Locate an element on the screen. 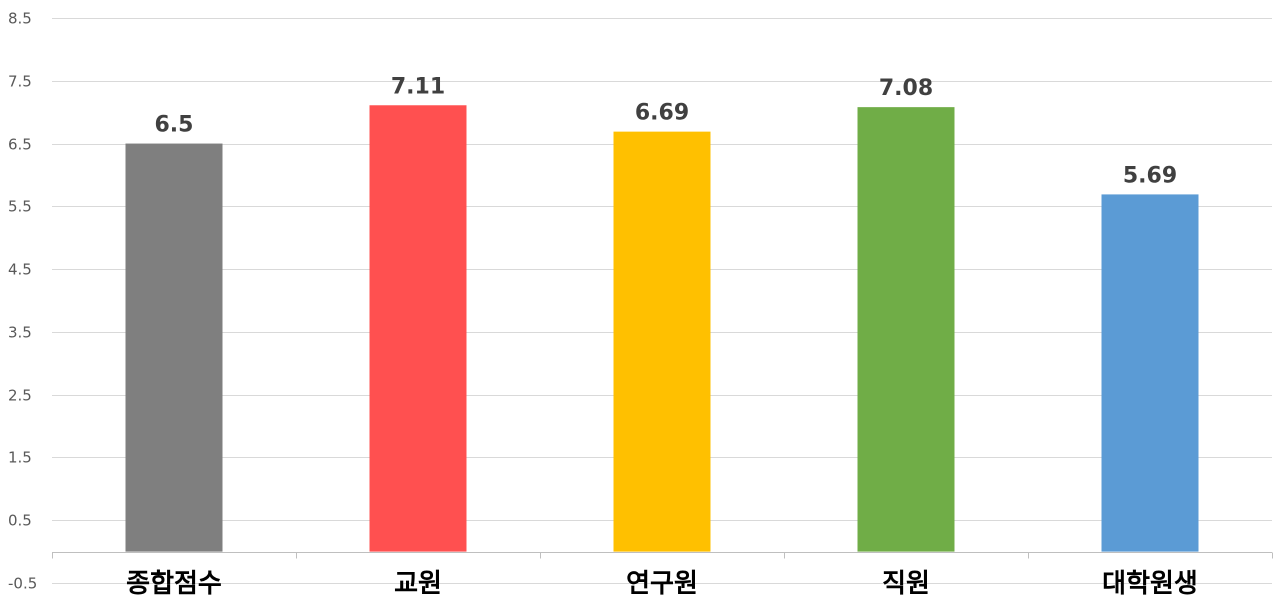 Image resolution: width=1278 pixels, height=600 pixels. category-labels: 종합점수 교원 연구원 직원 대학원생 is located at coordinates (662, 584).